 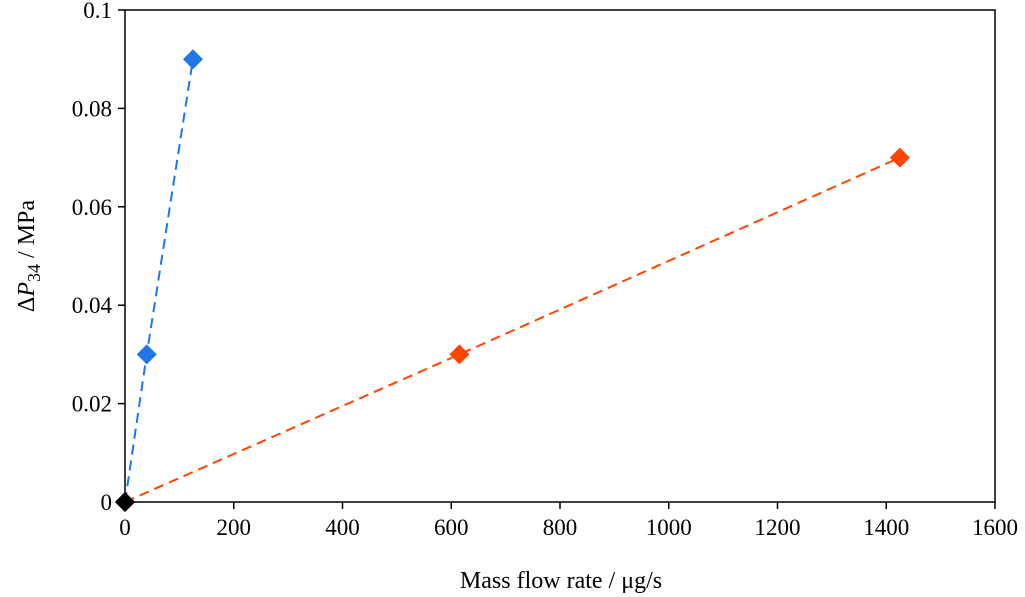 What do you see at coordinates (234, 527) in the screenshot?
I see `x-tick-label: 200` at bounding box center [234, 527].